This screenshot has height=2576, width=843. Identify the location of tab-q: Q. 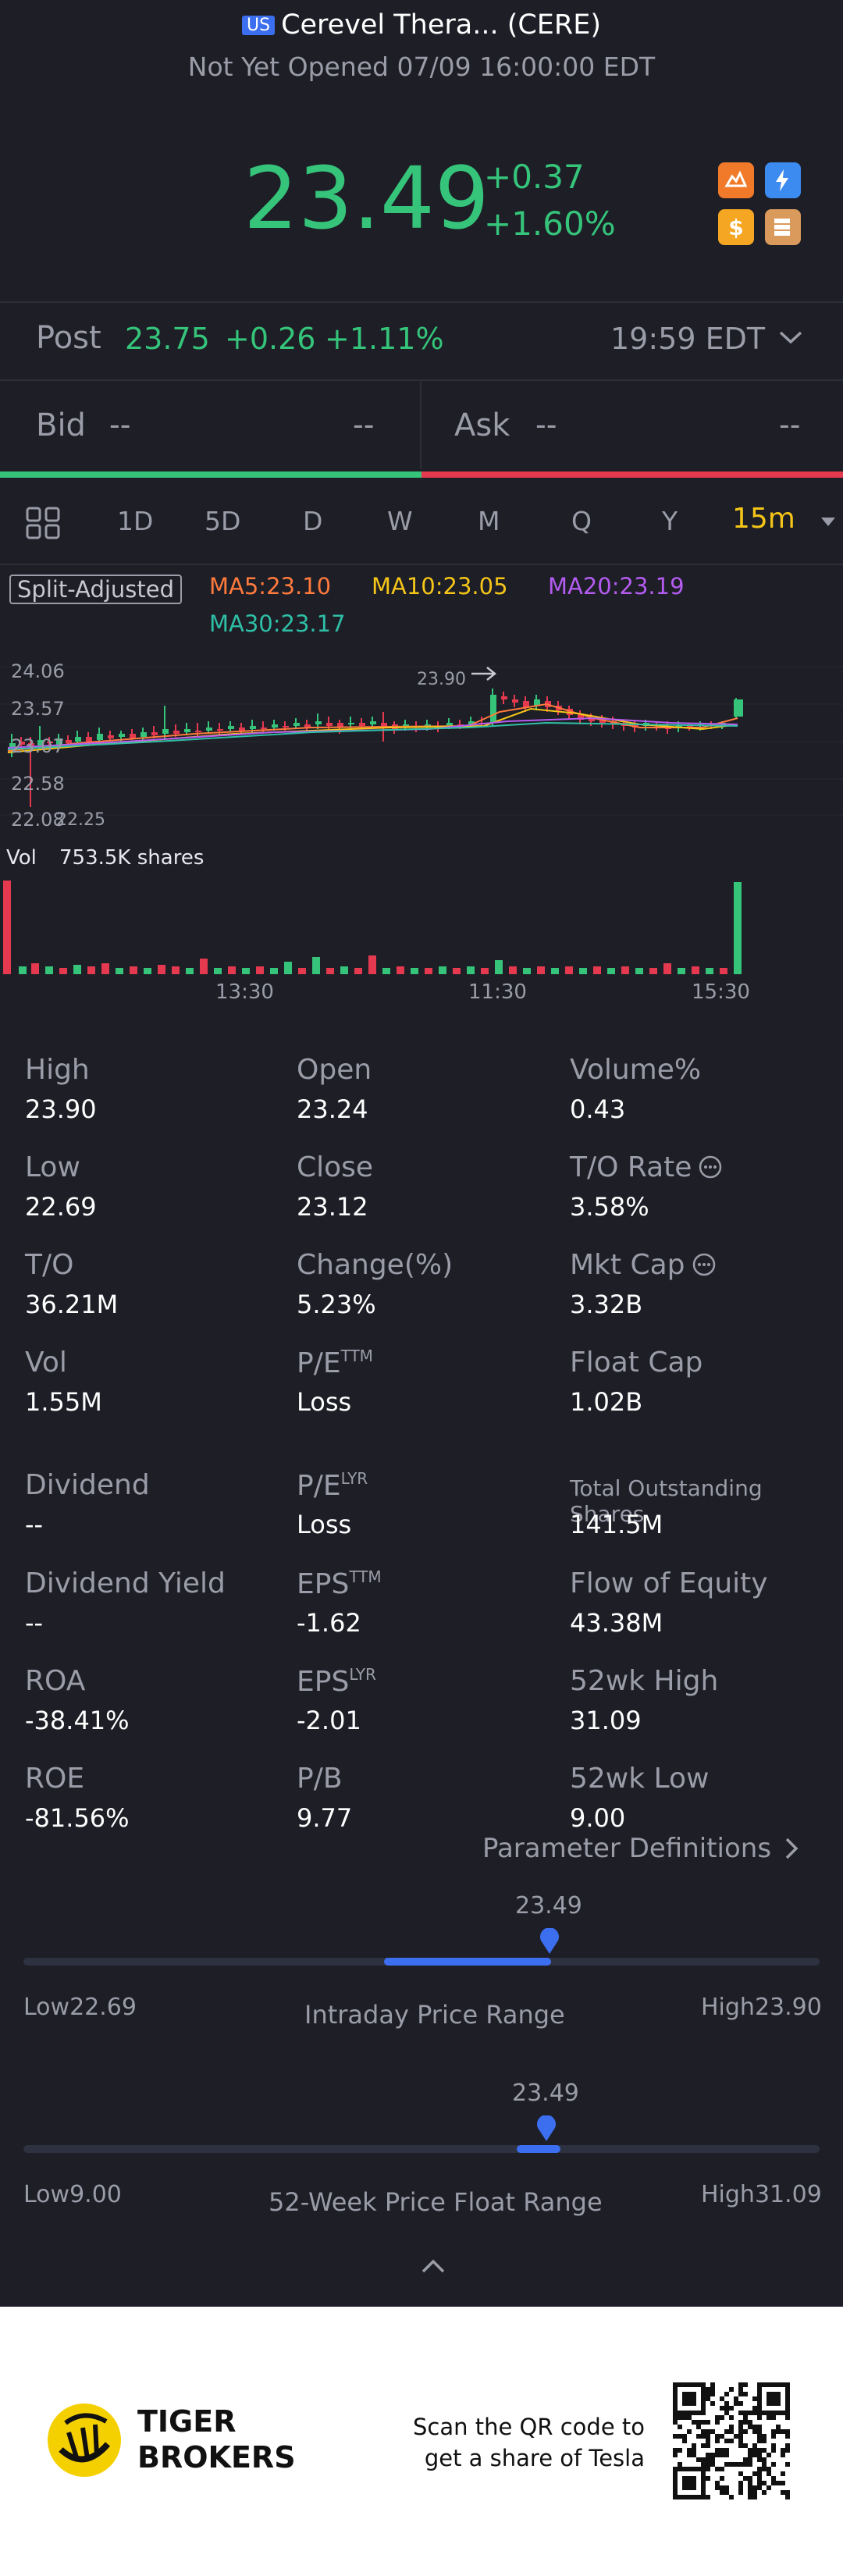
(581, 521).